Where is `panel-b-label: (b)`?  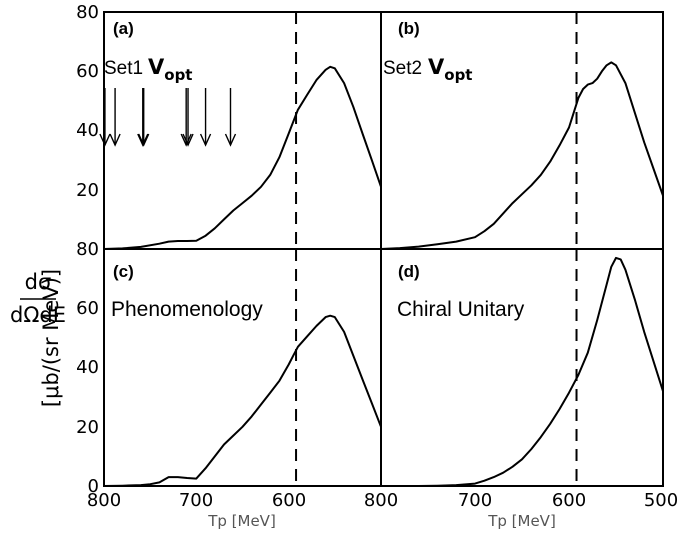
panel-b-label: (b) is located at coordinates (409, 28).